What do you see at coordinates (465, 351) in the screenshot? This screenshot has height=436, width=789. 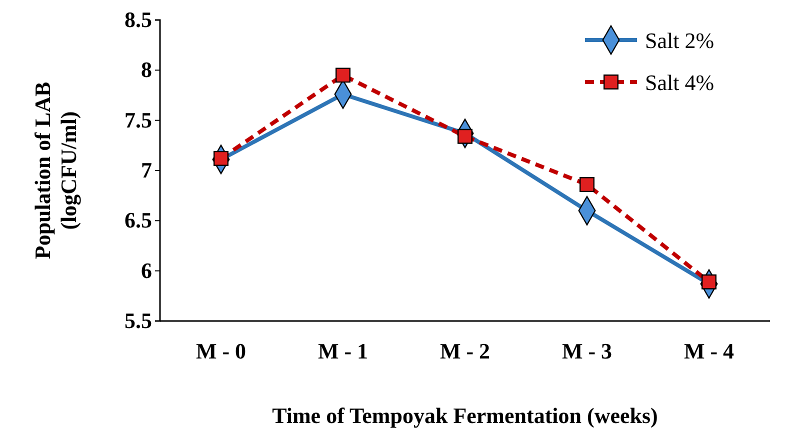 I see `x-tick-label: M - 2` at bounding box center [465, 351].